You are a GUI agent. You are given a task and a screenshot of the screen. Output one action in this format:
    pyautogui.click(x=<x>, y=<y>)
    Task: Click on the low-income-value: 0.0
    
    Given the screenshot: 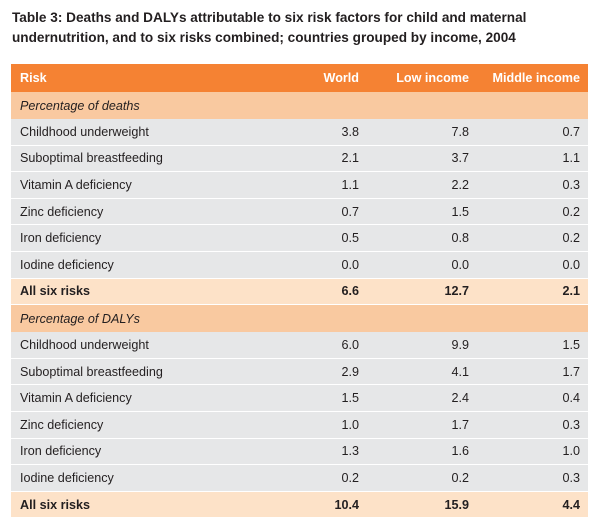 What is the action you would take?
    pyautogui.click(x=422, y=265)
    